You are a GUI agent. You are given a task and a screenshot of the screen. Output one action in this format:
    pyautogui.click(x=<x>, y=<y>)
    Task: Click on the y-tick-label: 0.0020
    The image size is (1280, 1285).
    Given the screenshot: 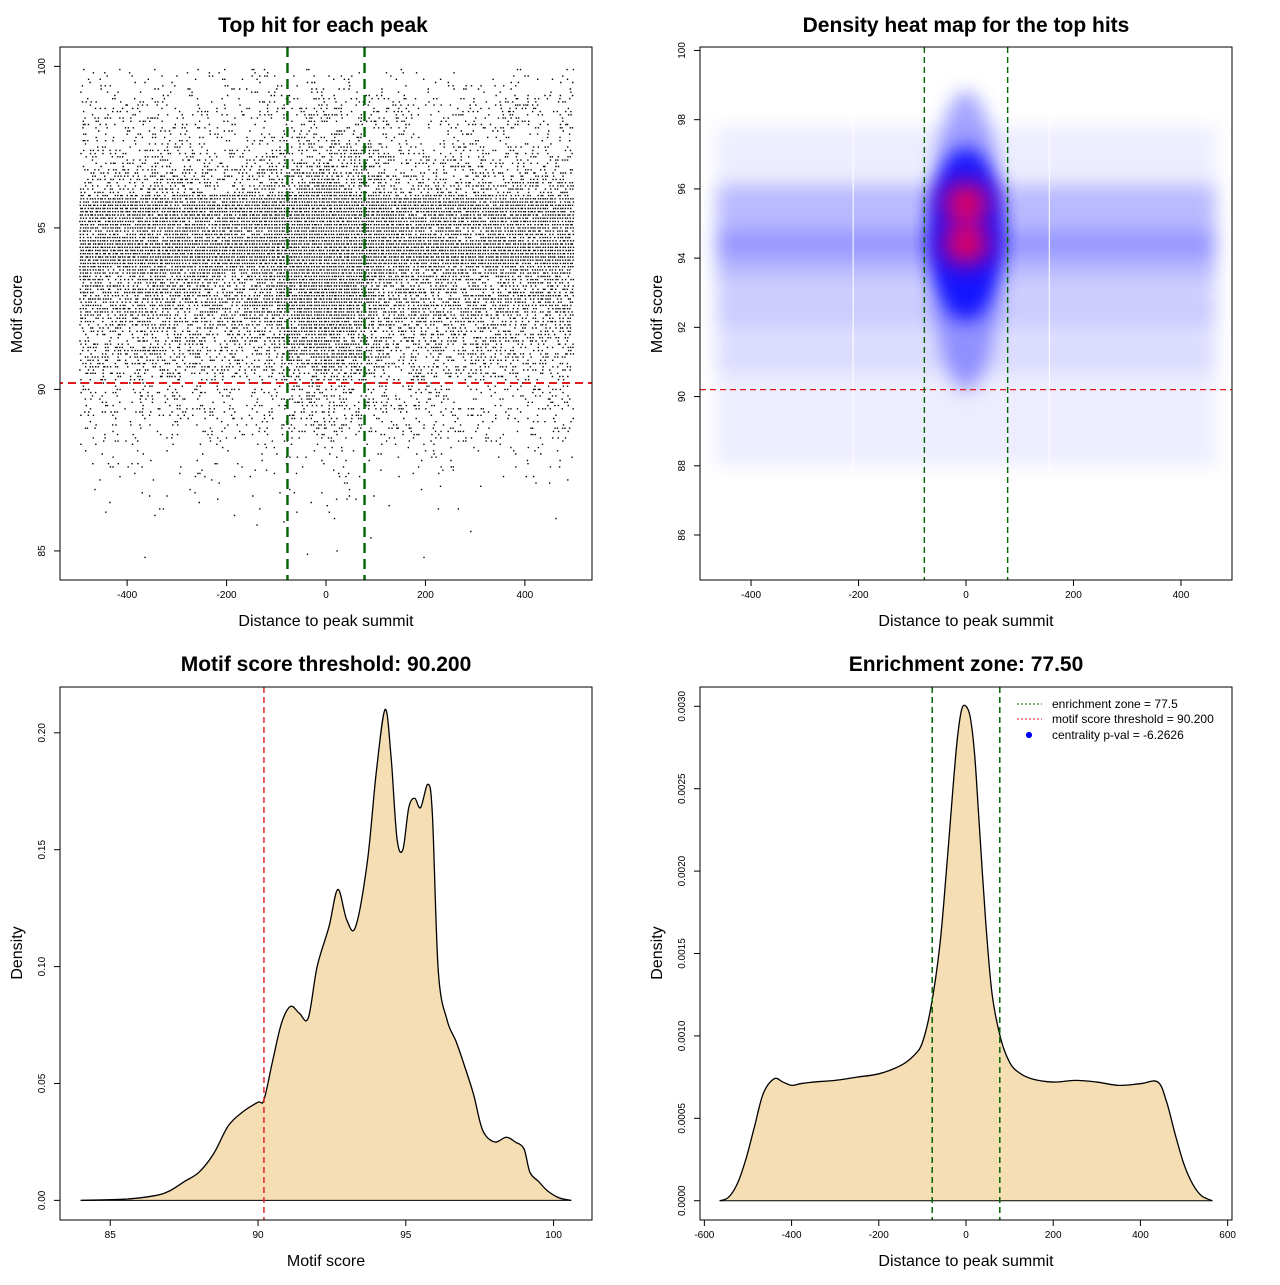 What is the action you would take?
    pyautogui.click(x=682, y=870)
    